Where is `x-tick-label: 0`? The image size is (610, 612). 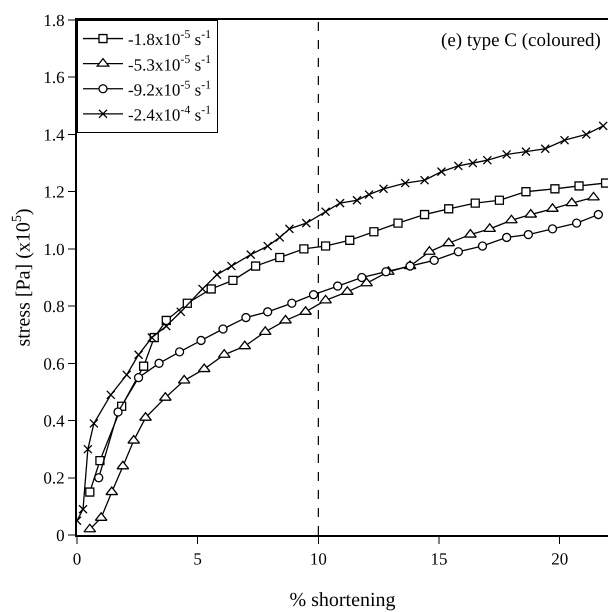
x-tick-label: 0 is located at coordinates (77, 558).